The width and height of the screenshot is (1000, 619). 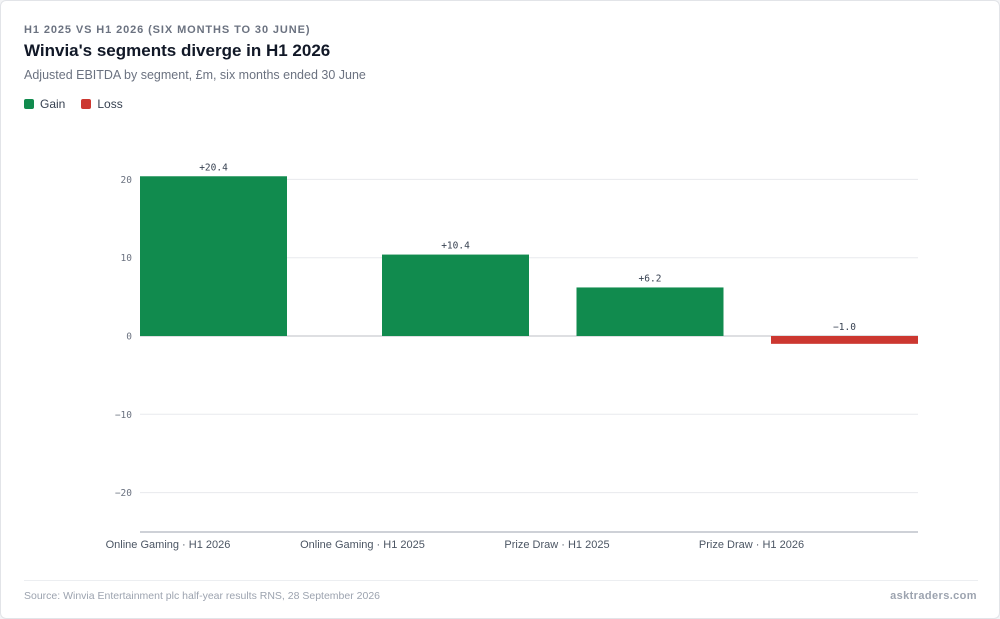 What do you see at coordinates (844, 327) in the screenshot?
I see `data-label: −1.0` at bounding box center [844, 327].